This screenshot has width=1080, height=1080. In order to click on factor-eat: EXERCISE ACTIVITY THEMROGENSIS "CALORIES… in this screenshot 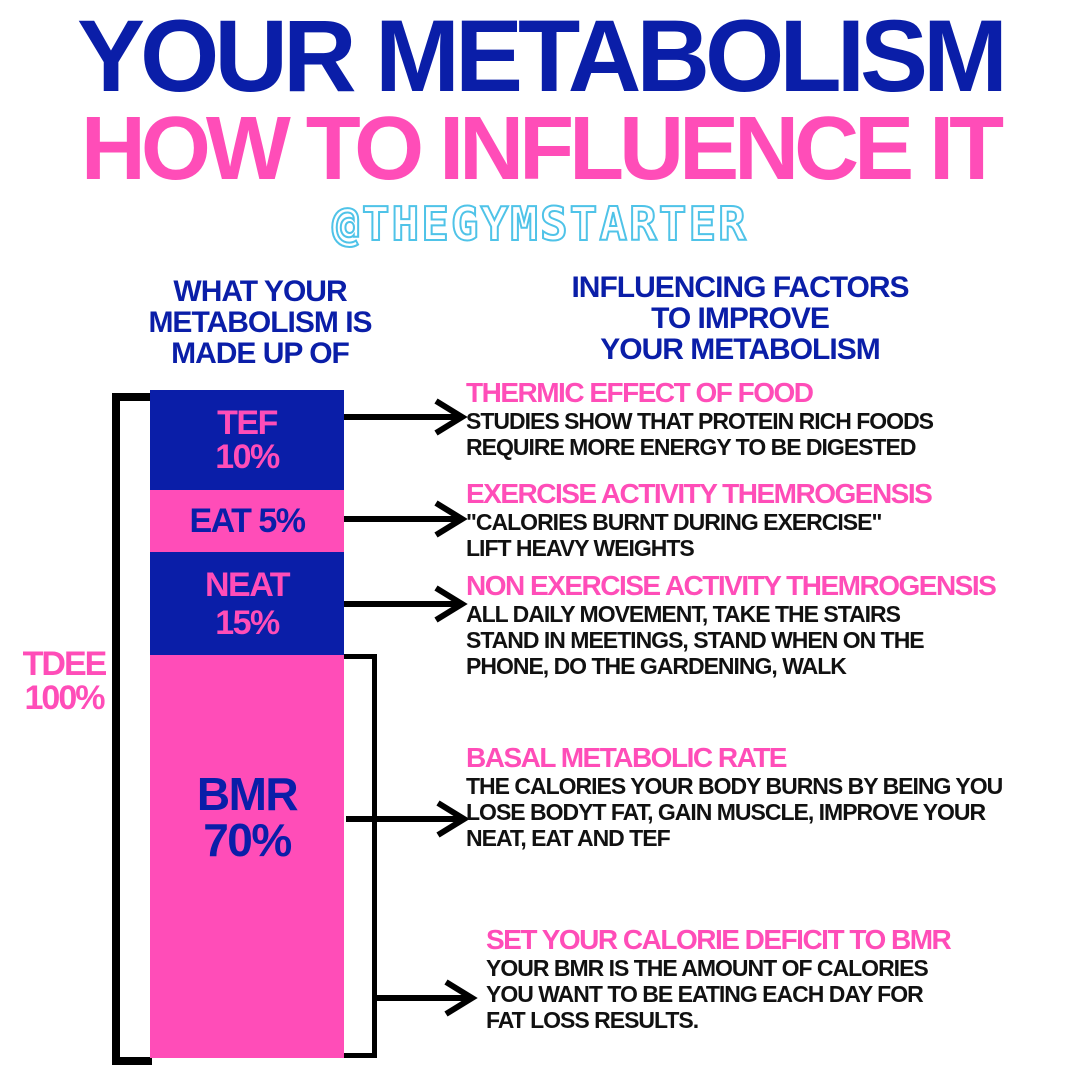, I will do `click(699, 520)`.